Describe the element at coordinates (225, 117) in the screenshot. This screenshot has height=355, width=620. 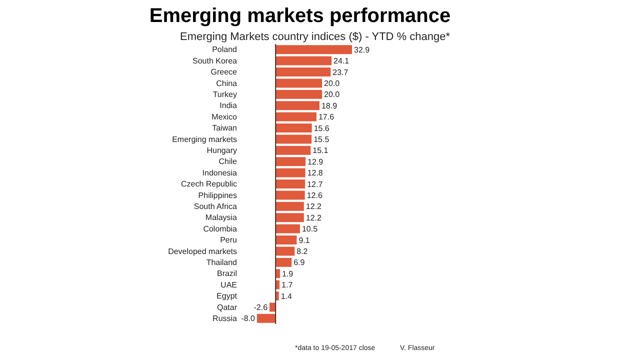
I see `y-tick-label: Mexico` at that location.